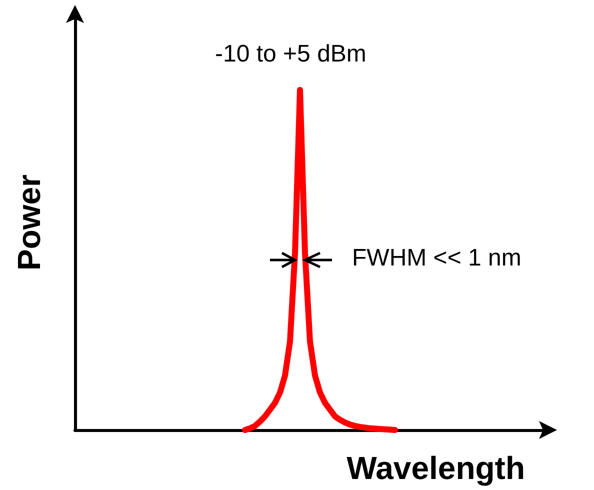  Describe the element at coordinates (29, 222) in the screenshot. I see `y-axis-title: Power` at that location.